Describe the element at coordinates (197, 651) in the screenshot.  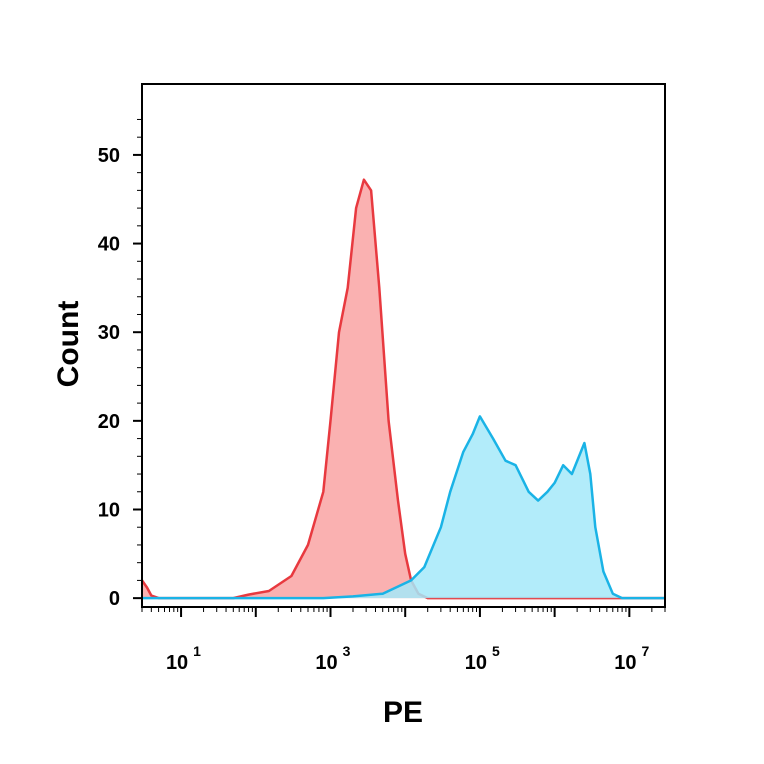
I see `x-tick-exponent: 1` at that location.